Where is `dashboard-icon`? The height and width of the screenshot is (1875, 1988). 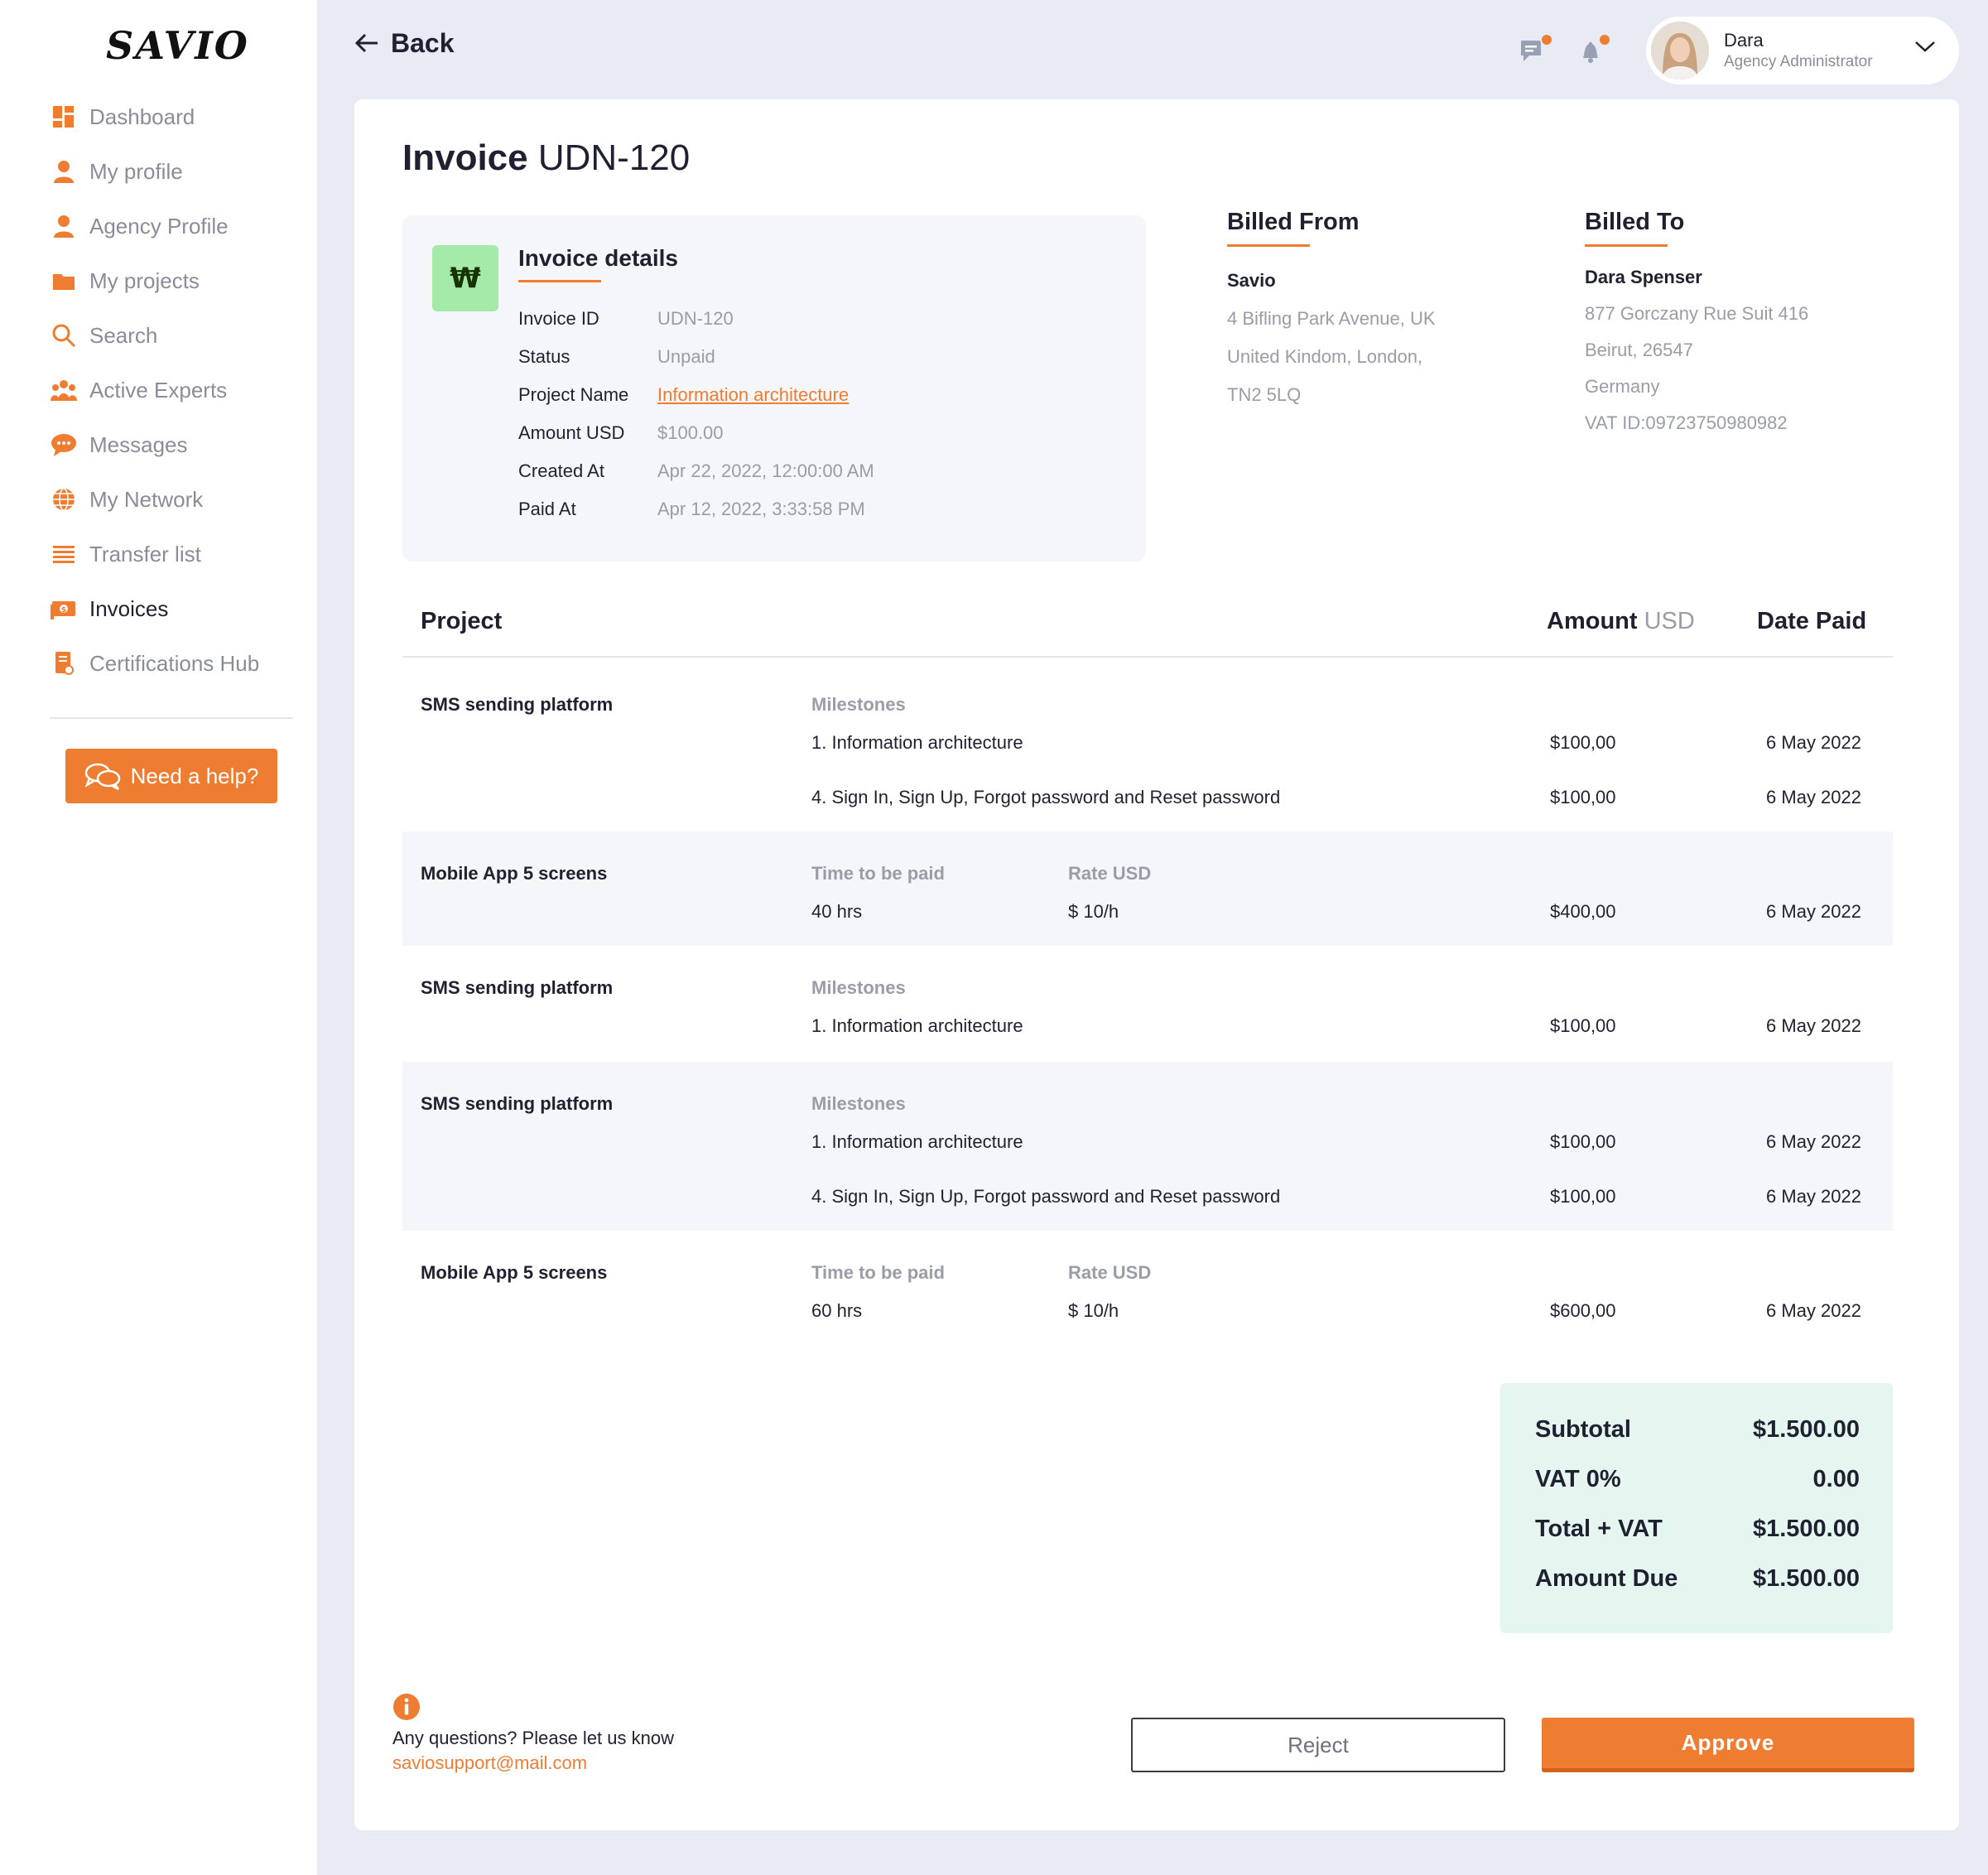
dashboard-icon is located at coordinates (64, 117).